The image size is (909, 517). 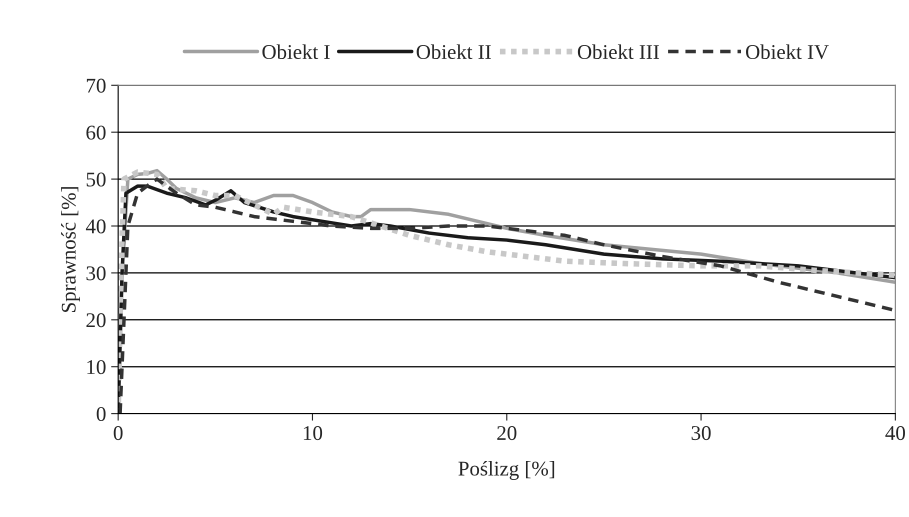 I want to click on y-tick-label: 10, so click(x=96, y=367).